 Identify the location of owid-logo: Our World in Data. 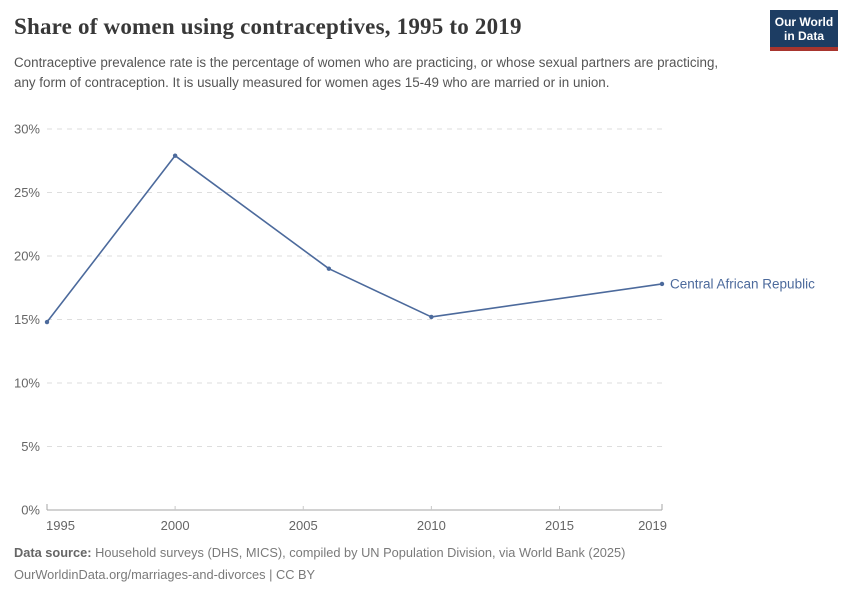
(804, 30).